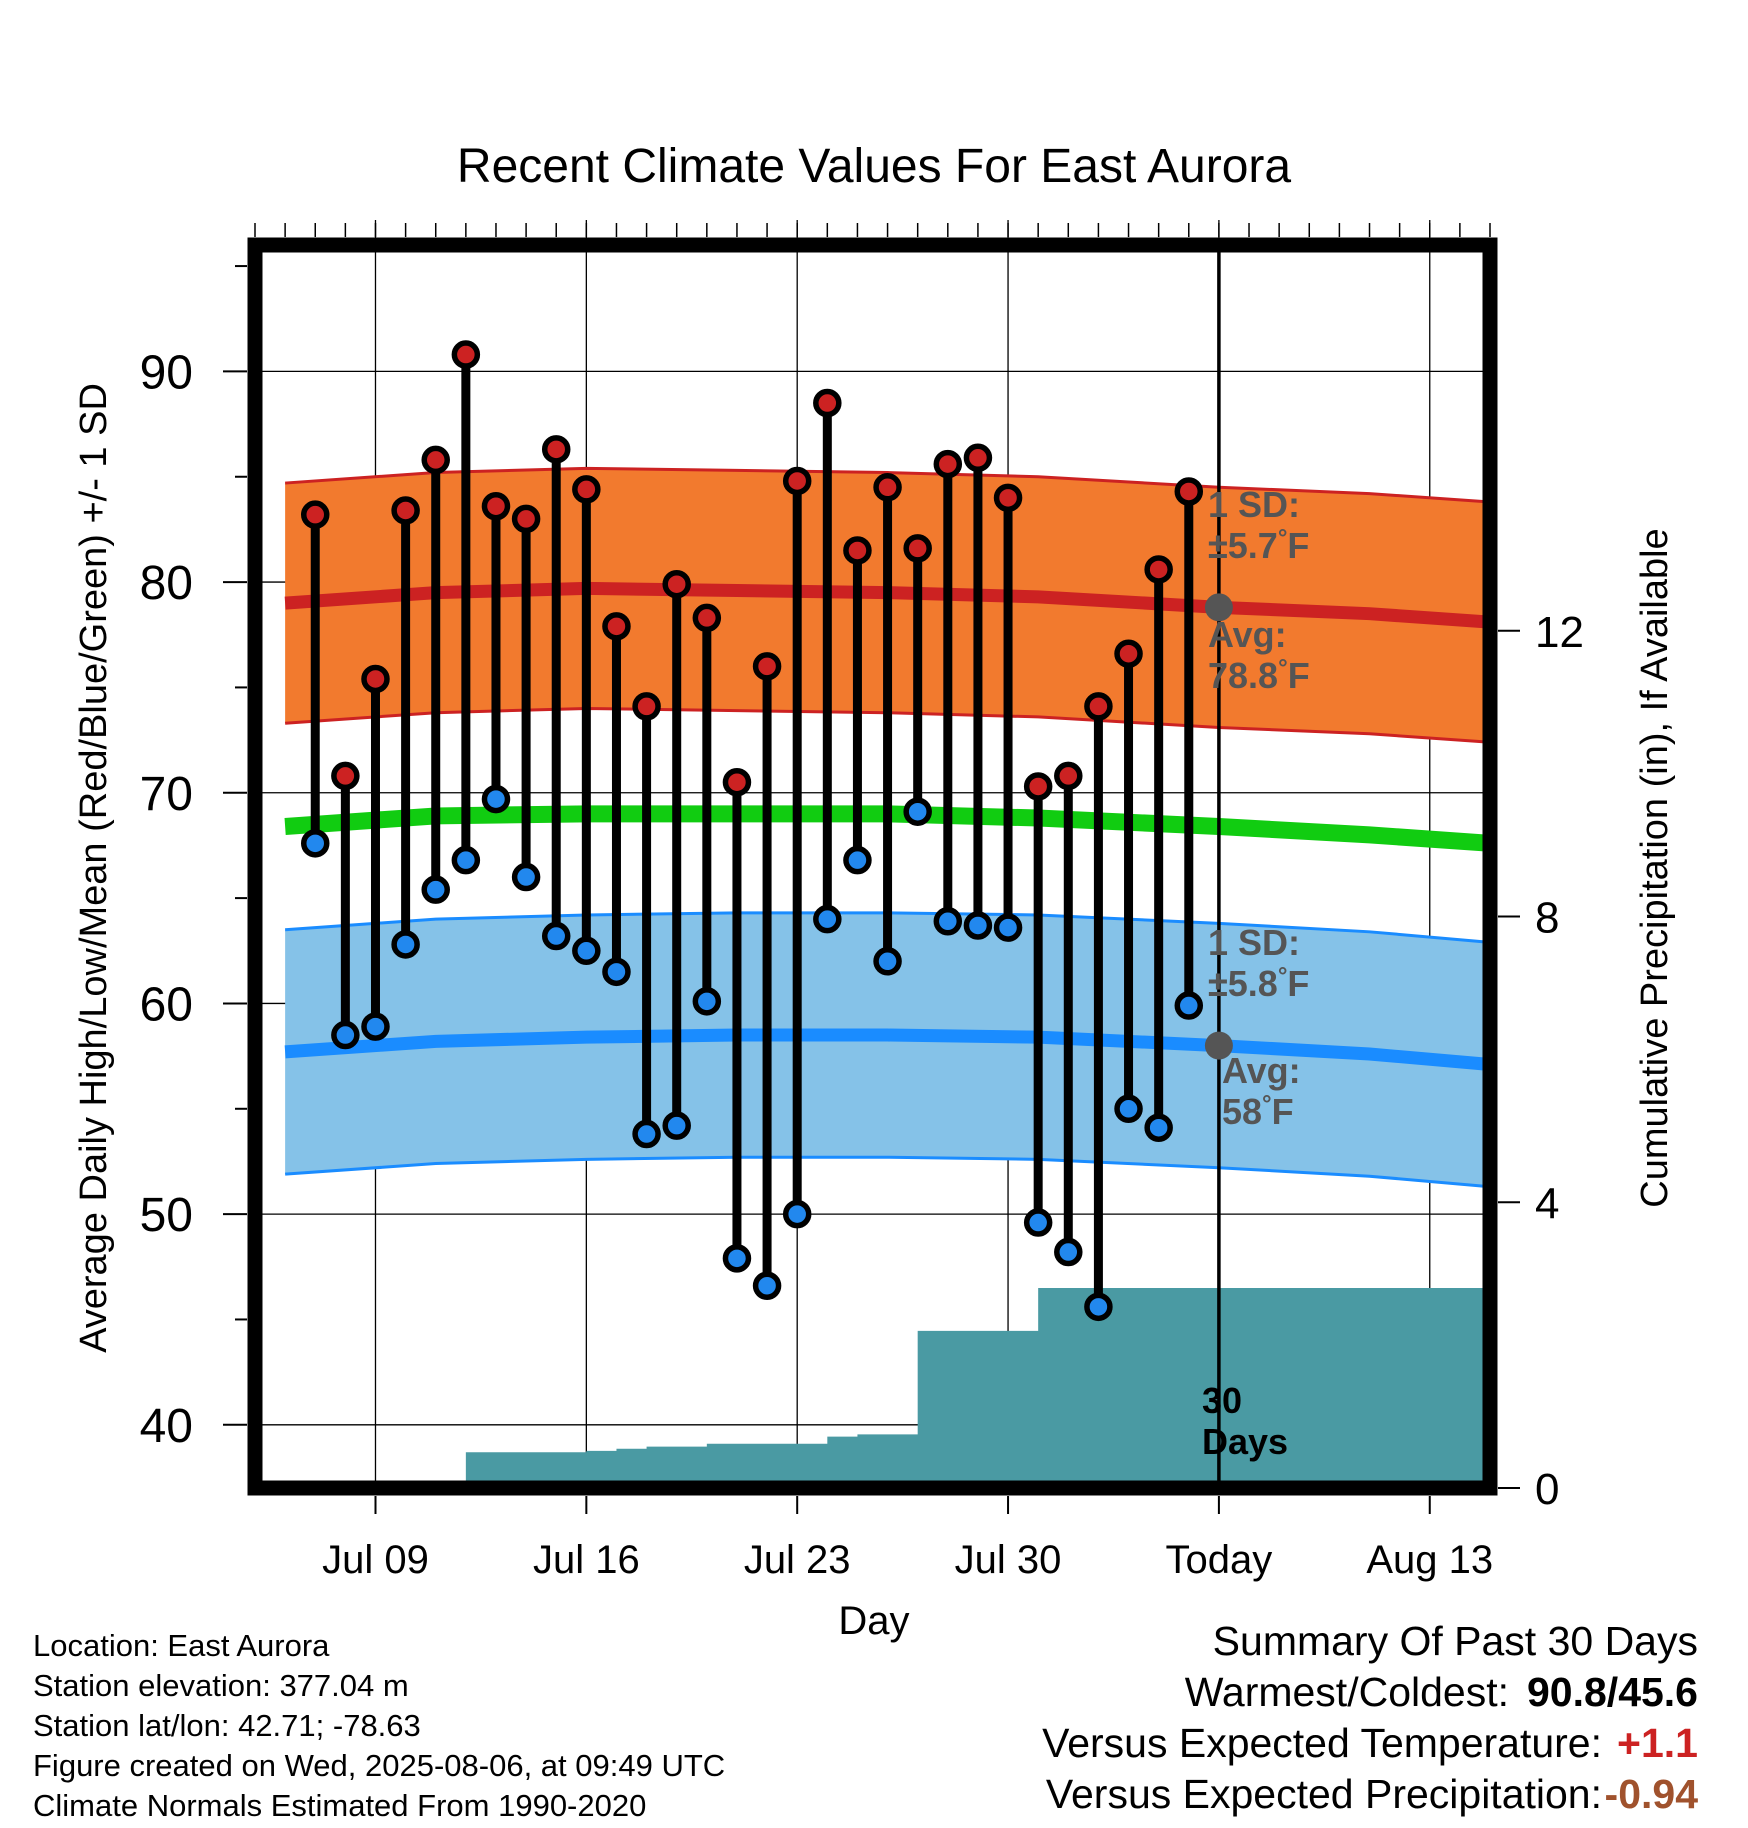 This screenshot has width=1748, height=1828. I want to click on high-avg-annotation-label: Avg:, so click(1247, 634).